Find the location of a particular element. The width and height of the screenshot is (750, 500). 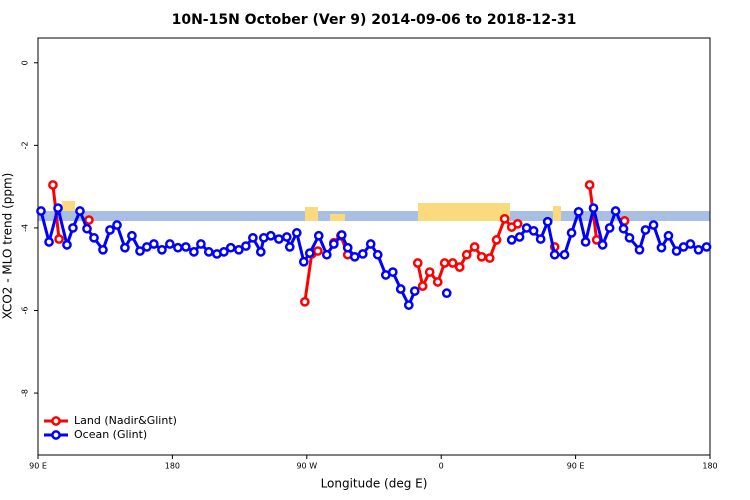

y-tick-label: -6 is located at coordinates (25, 311).